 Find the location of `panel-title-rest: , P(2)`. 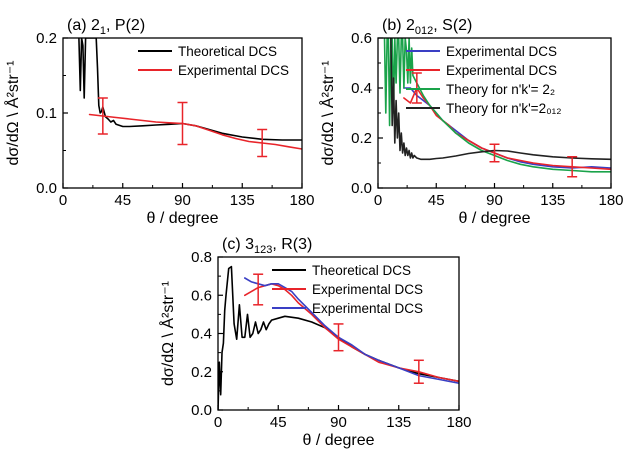

panel-title-rest: , P(2) is located at coordinates (125, 25).